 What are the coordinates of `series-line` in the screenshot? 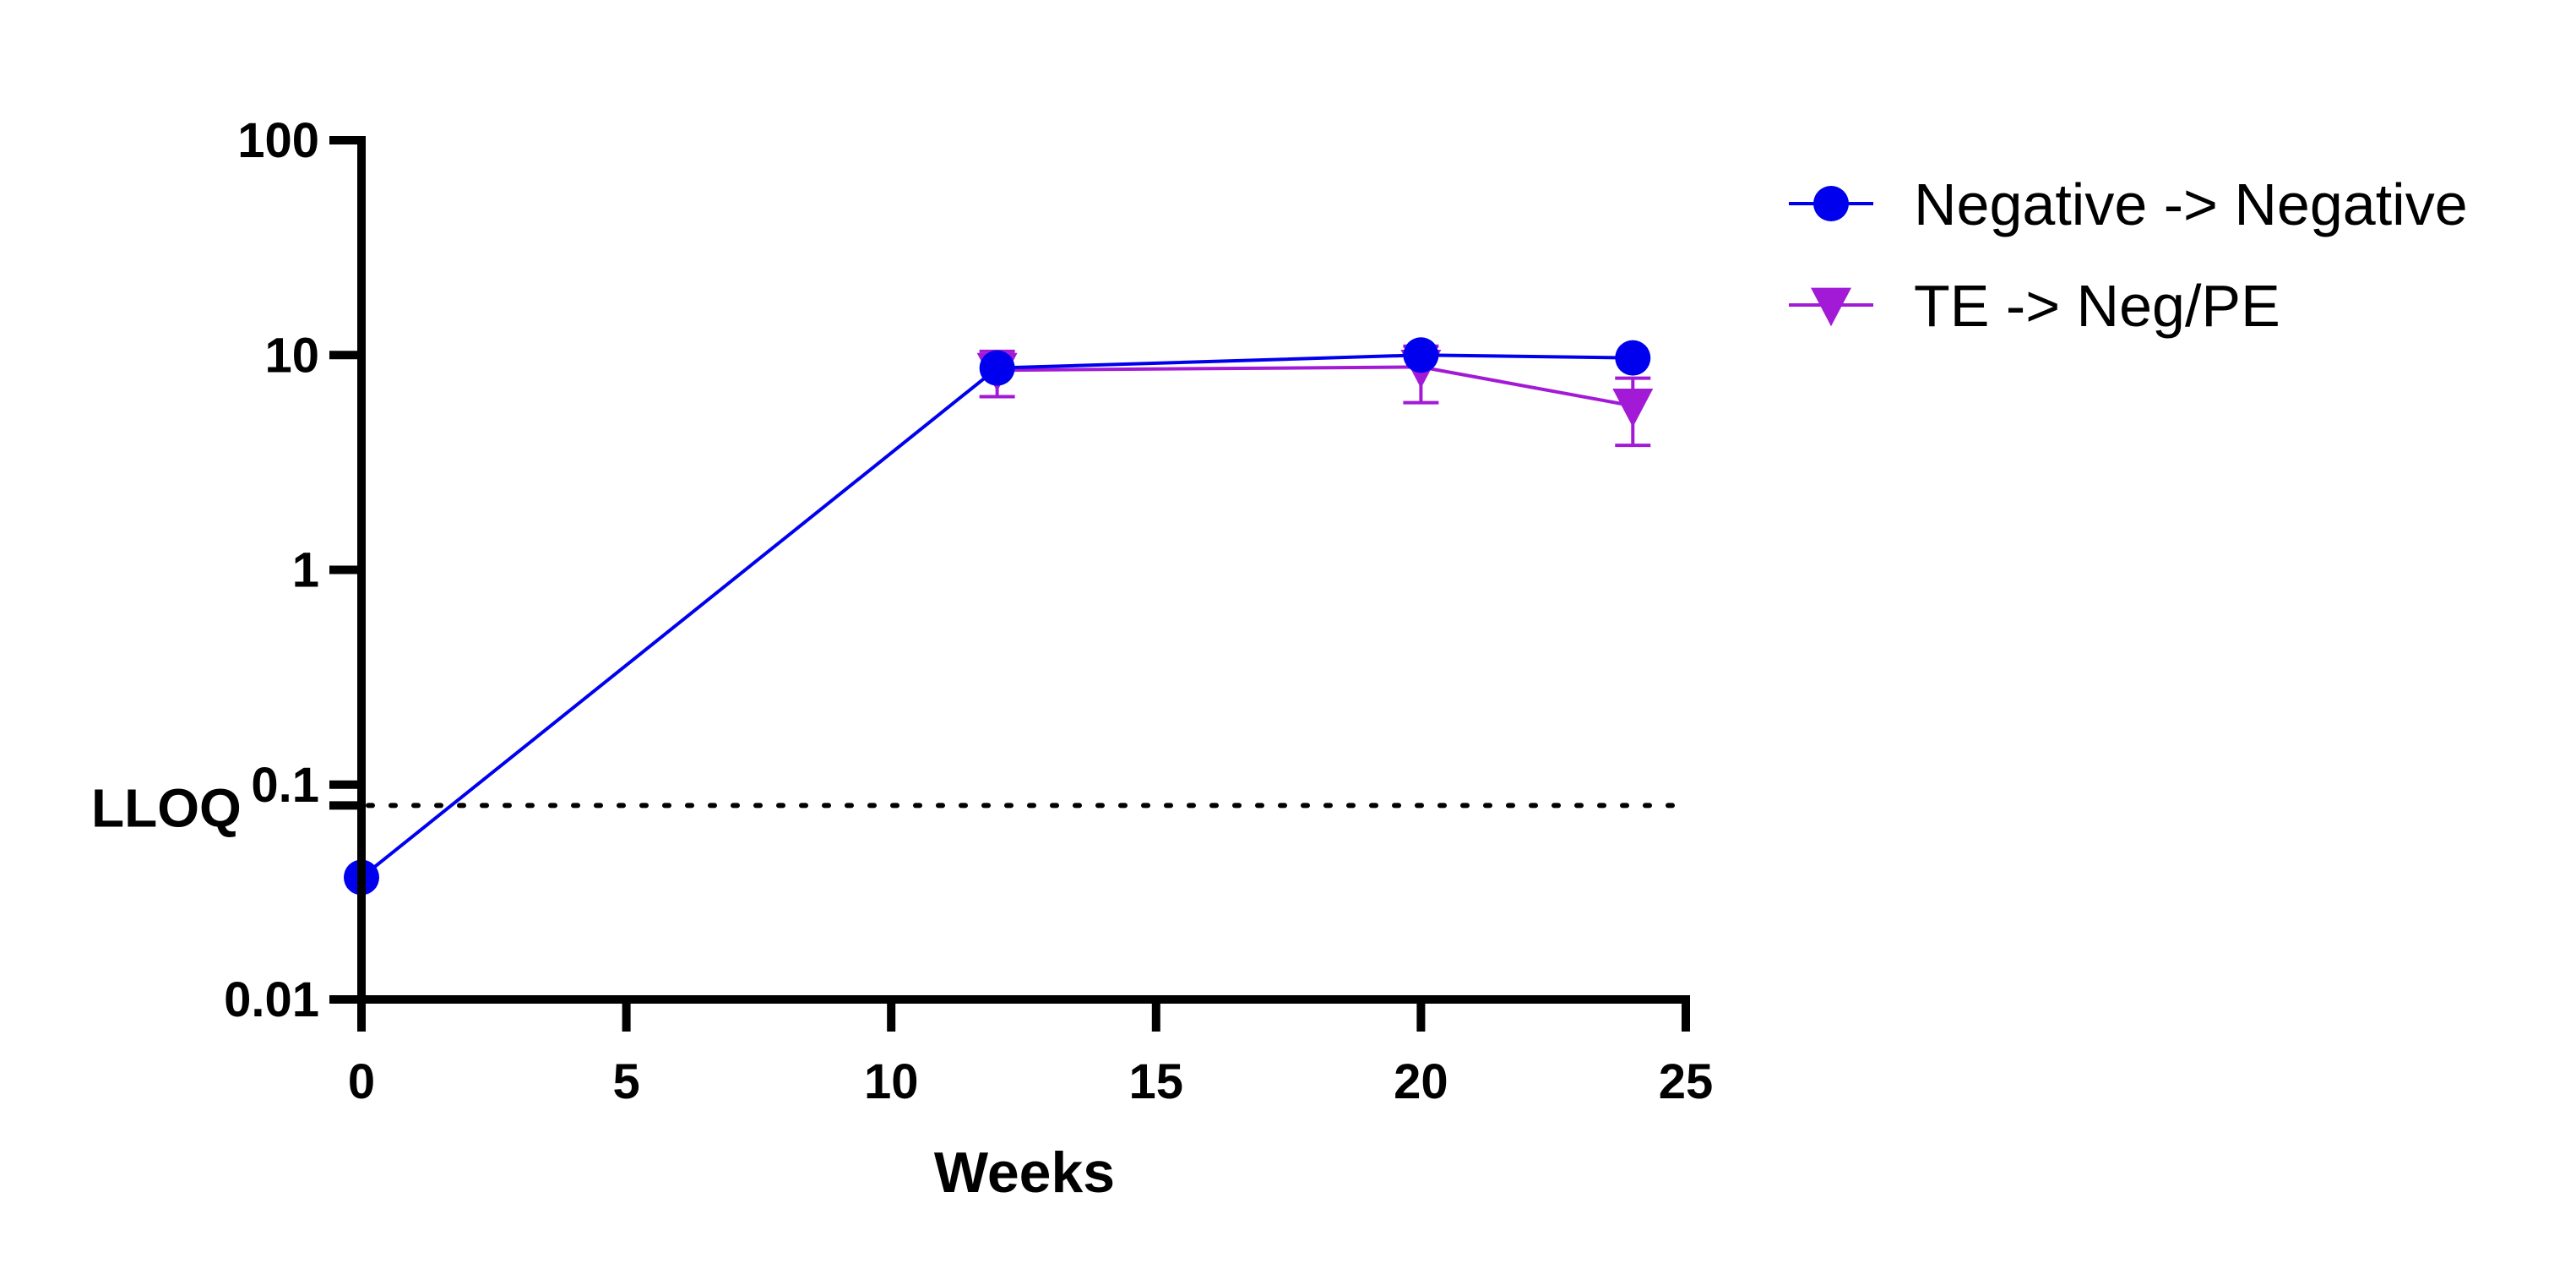 It's located at (1315, 386).